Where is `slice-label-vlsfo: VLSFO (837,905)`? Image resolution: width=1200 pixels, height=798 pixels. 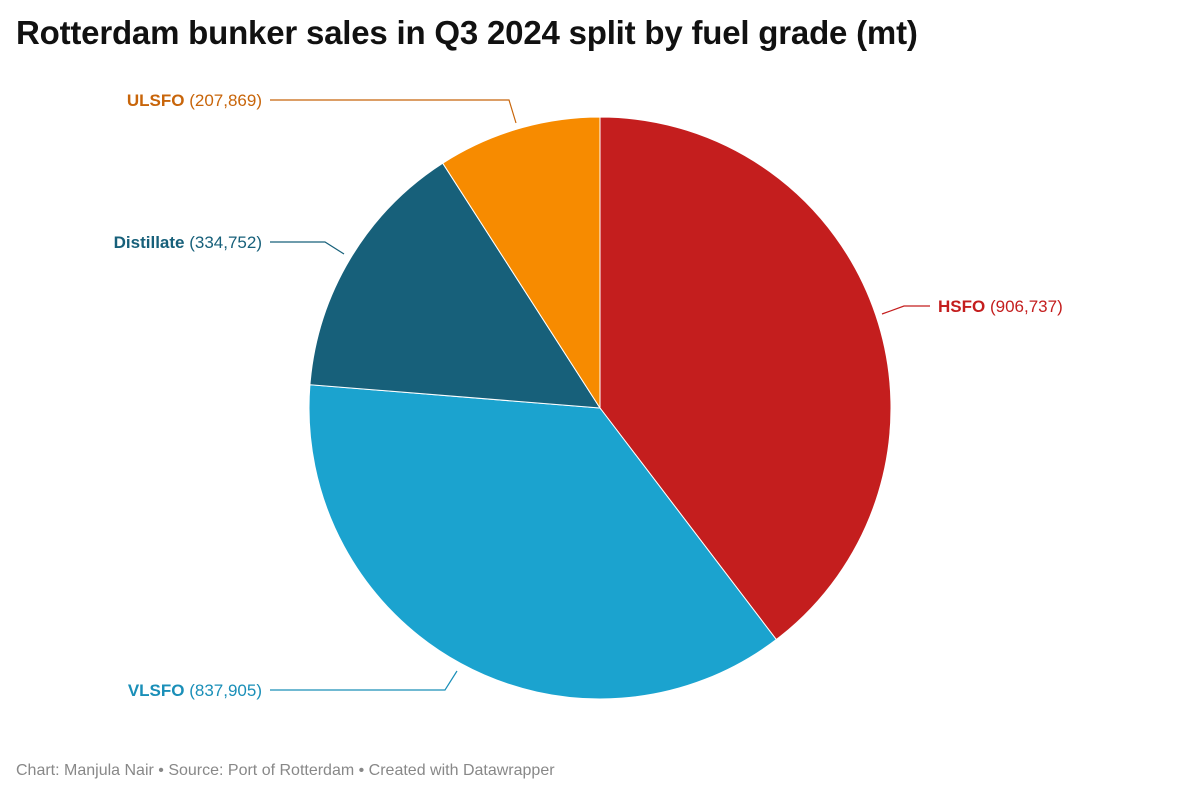
slice-label-vlsfo: VLSFO (837,905) is located at coordinates (195, 690).